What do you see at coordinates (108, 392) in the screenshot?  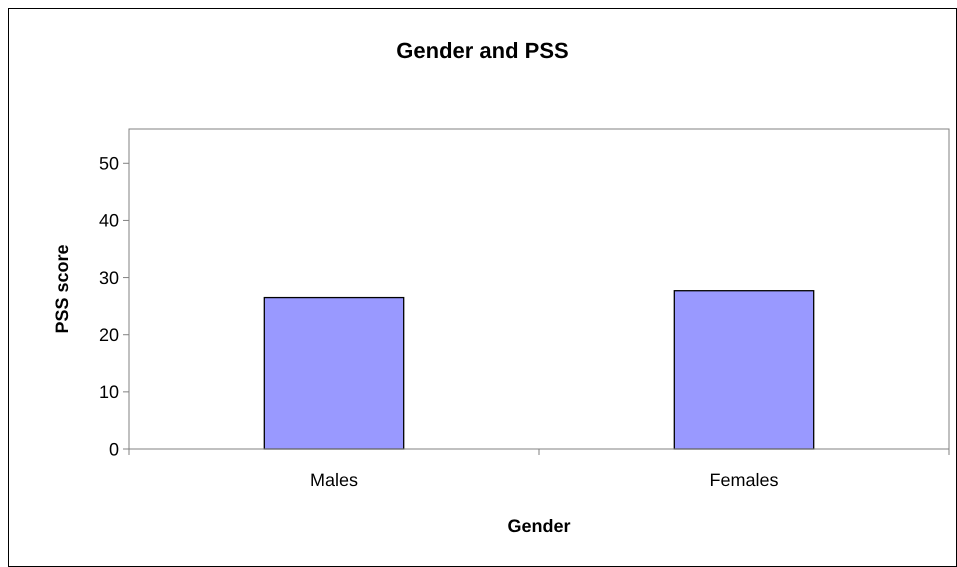 I see `y-tick-label: 10` at bounding box center [108, 392].